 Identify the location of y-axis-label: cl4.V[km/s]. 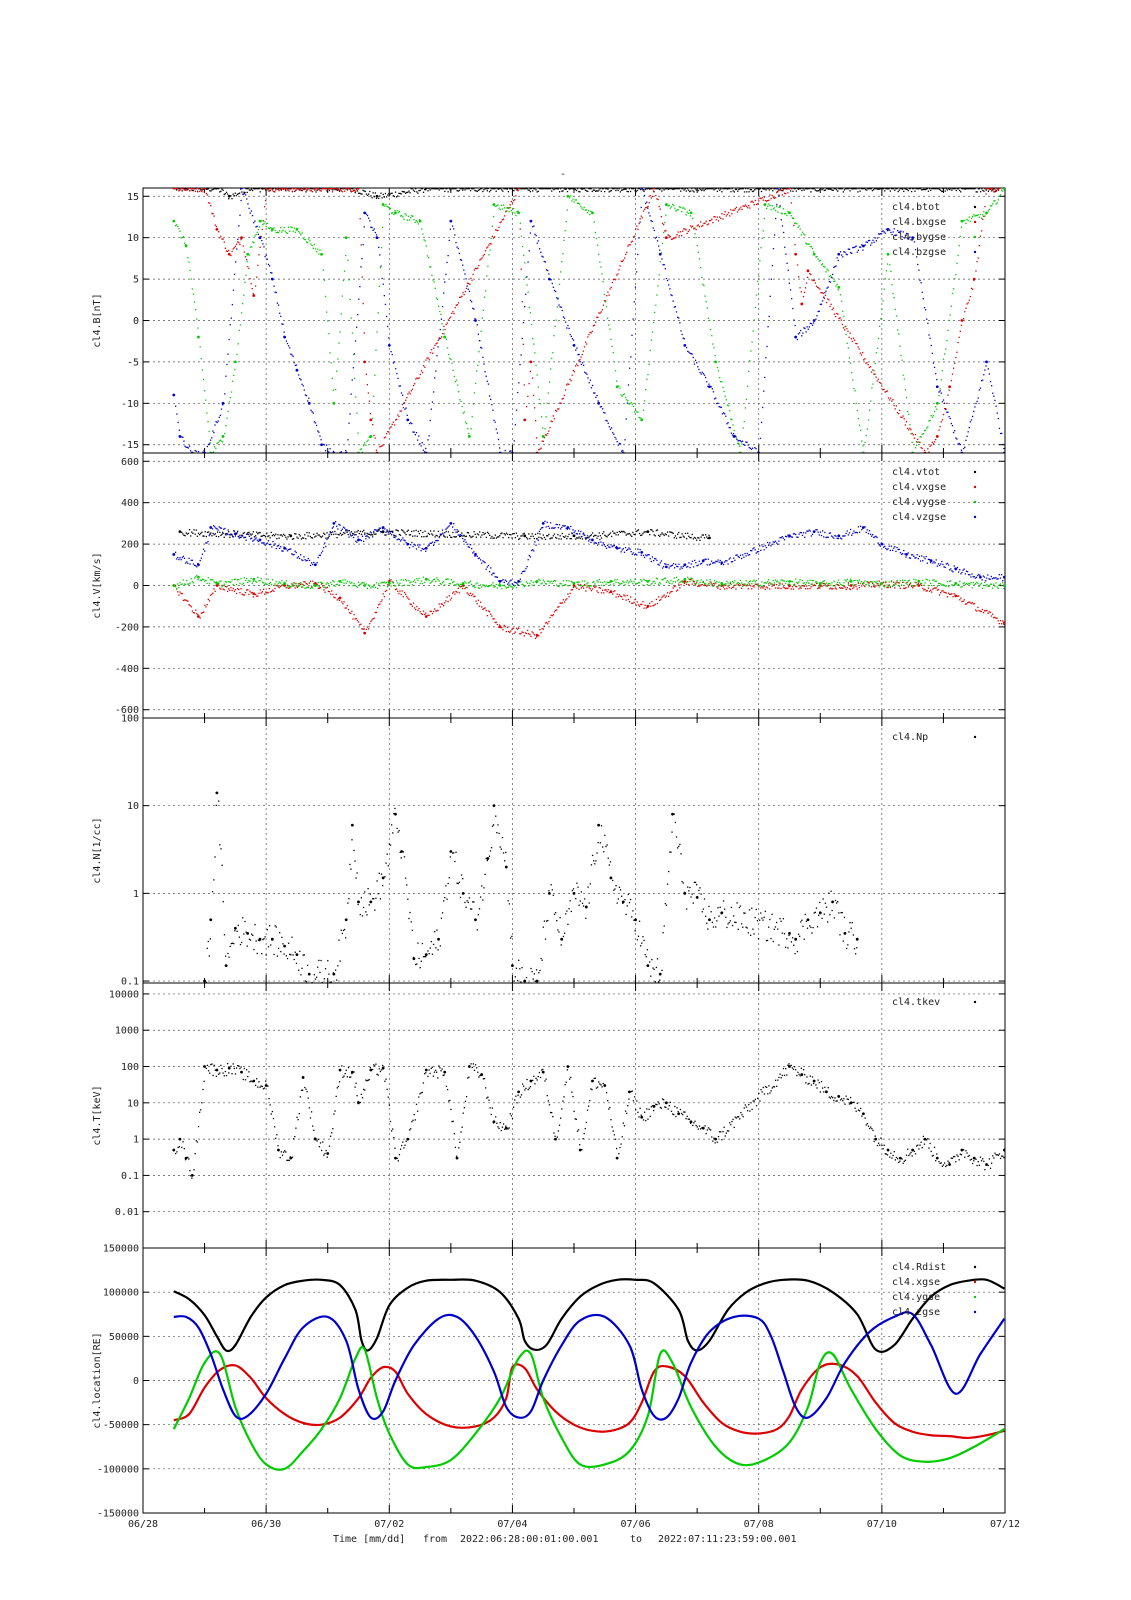
(97, 585).